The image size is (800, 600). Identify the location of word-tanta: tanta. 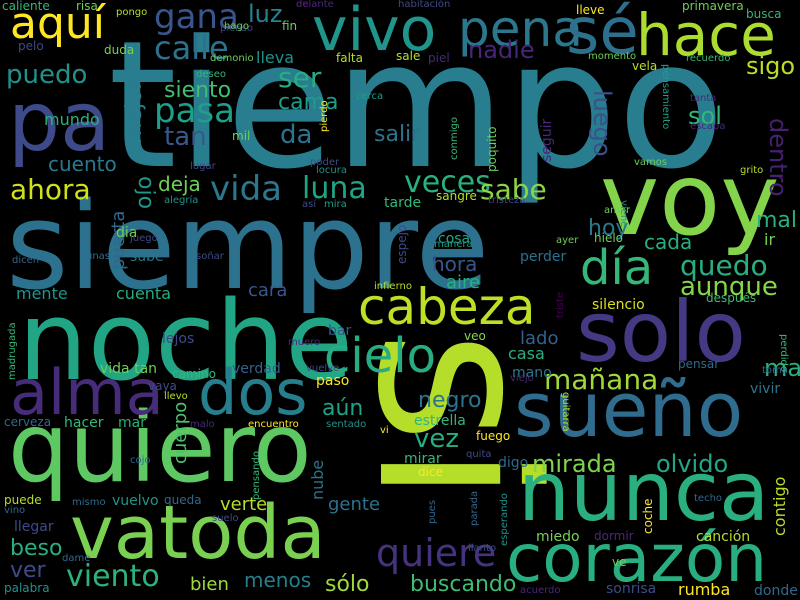
(703, 98).